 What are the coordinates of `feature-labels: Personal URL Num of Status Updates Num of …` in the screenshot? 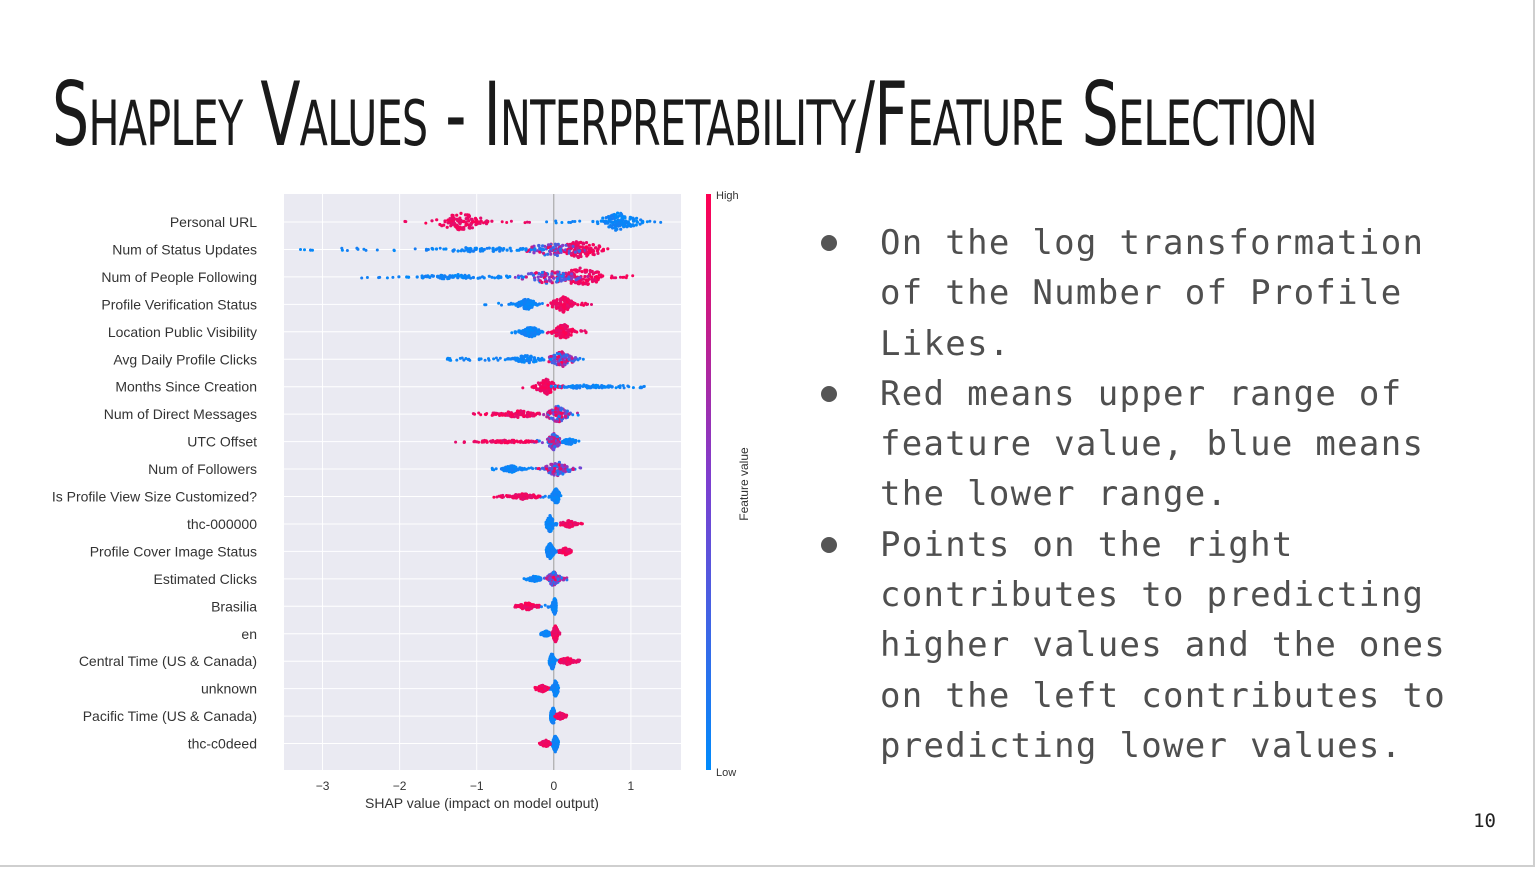 It's located at (154, 483).